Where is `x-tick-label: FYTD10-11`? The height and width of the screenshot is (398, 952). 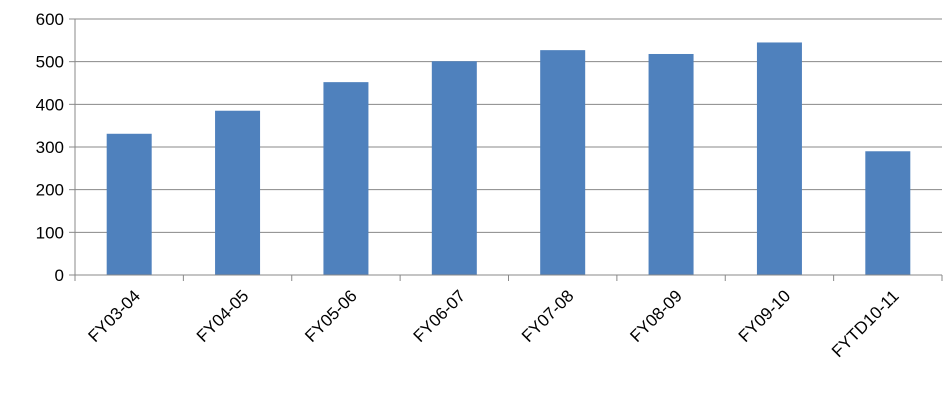 x-tick-label: FYTD10-11 is located at coordinates (865, 323).